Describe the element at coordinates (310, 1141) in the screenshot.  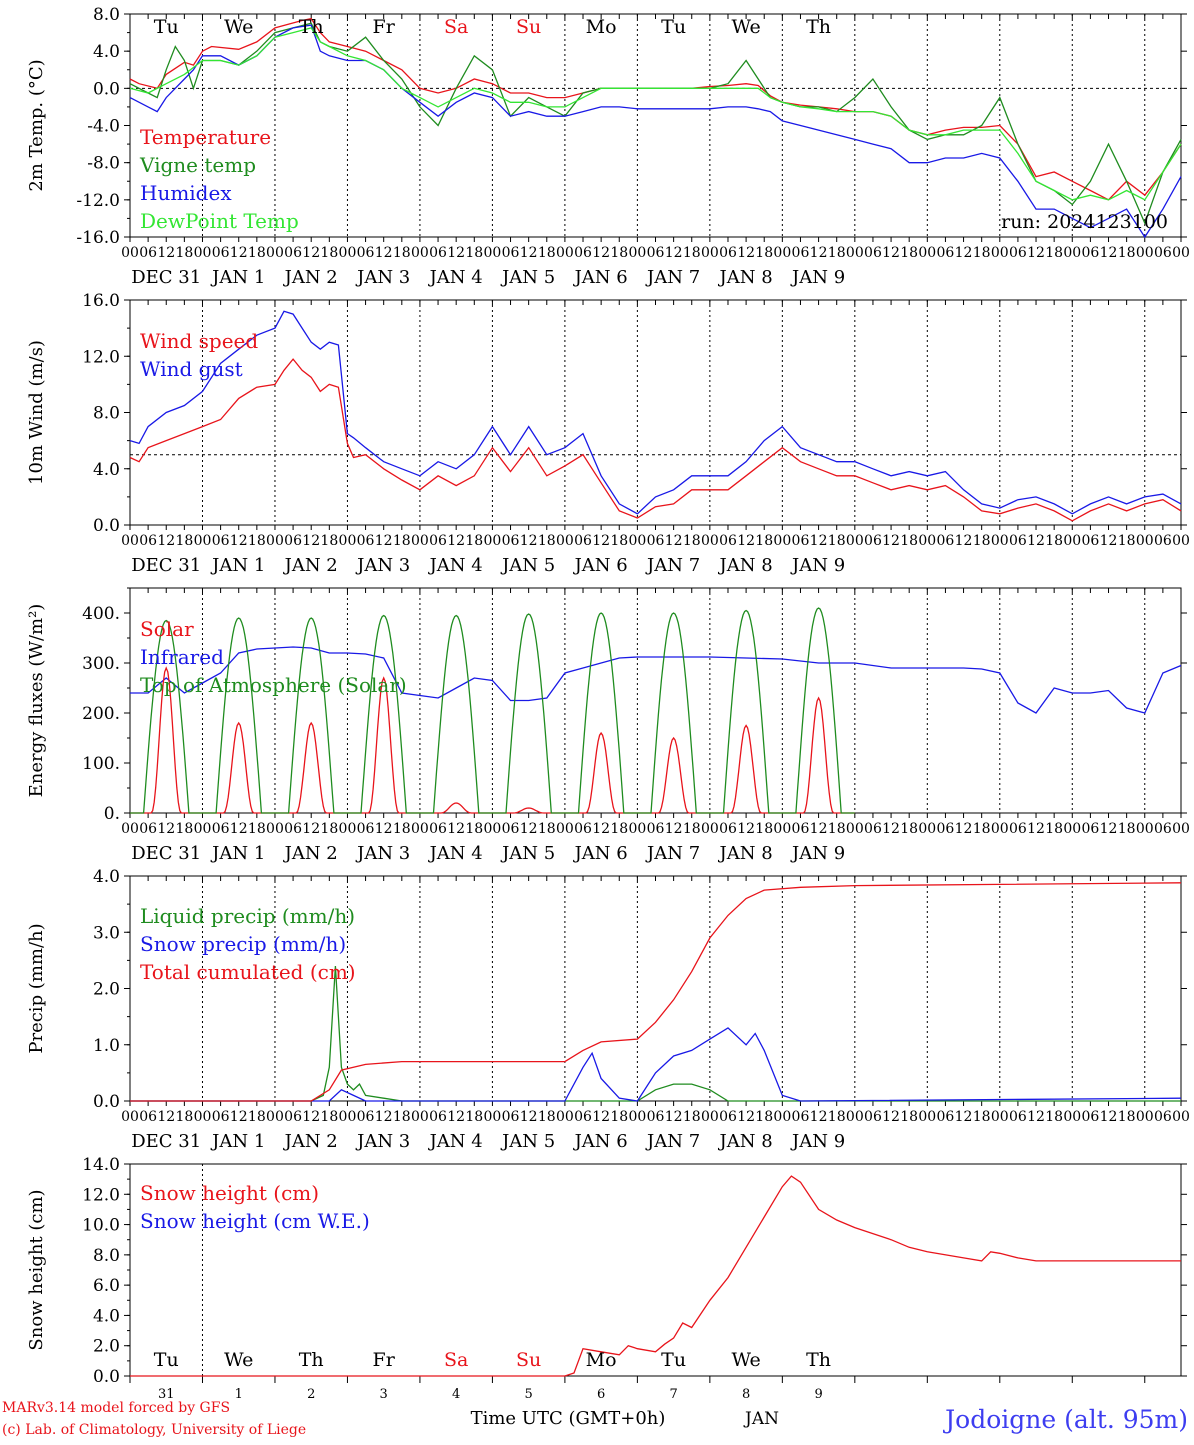
I see `date-label: JAN 2` at that location.